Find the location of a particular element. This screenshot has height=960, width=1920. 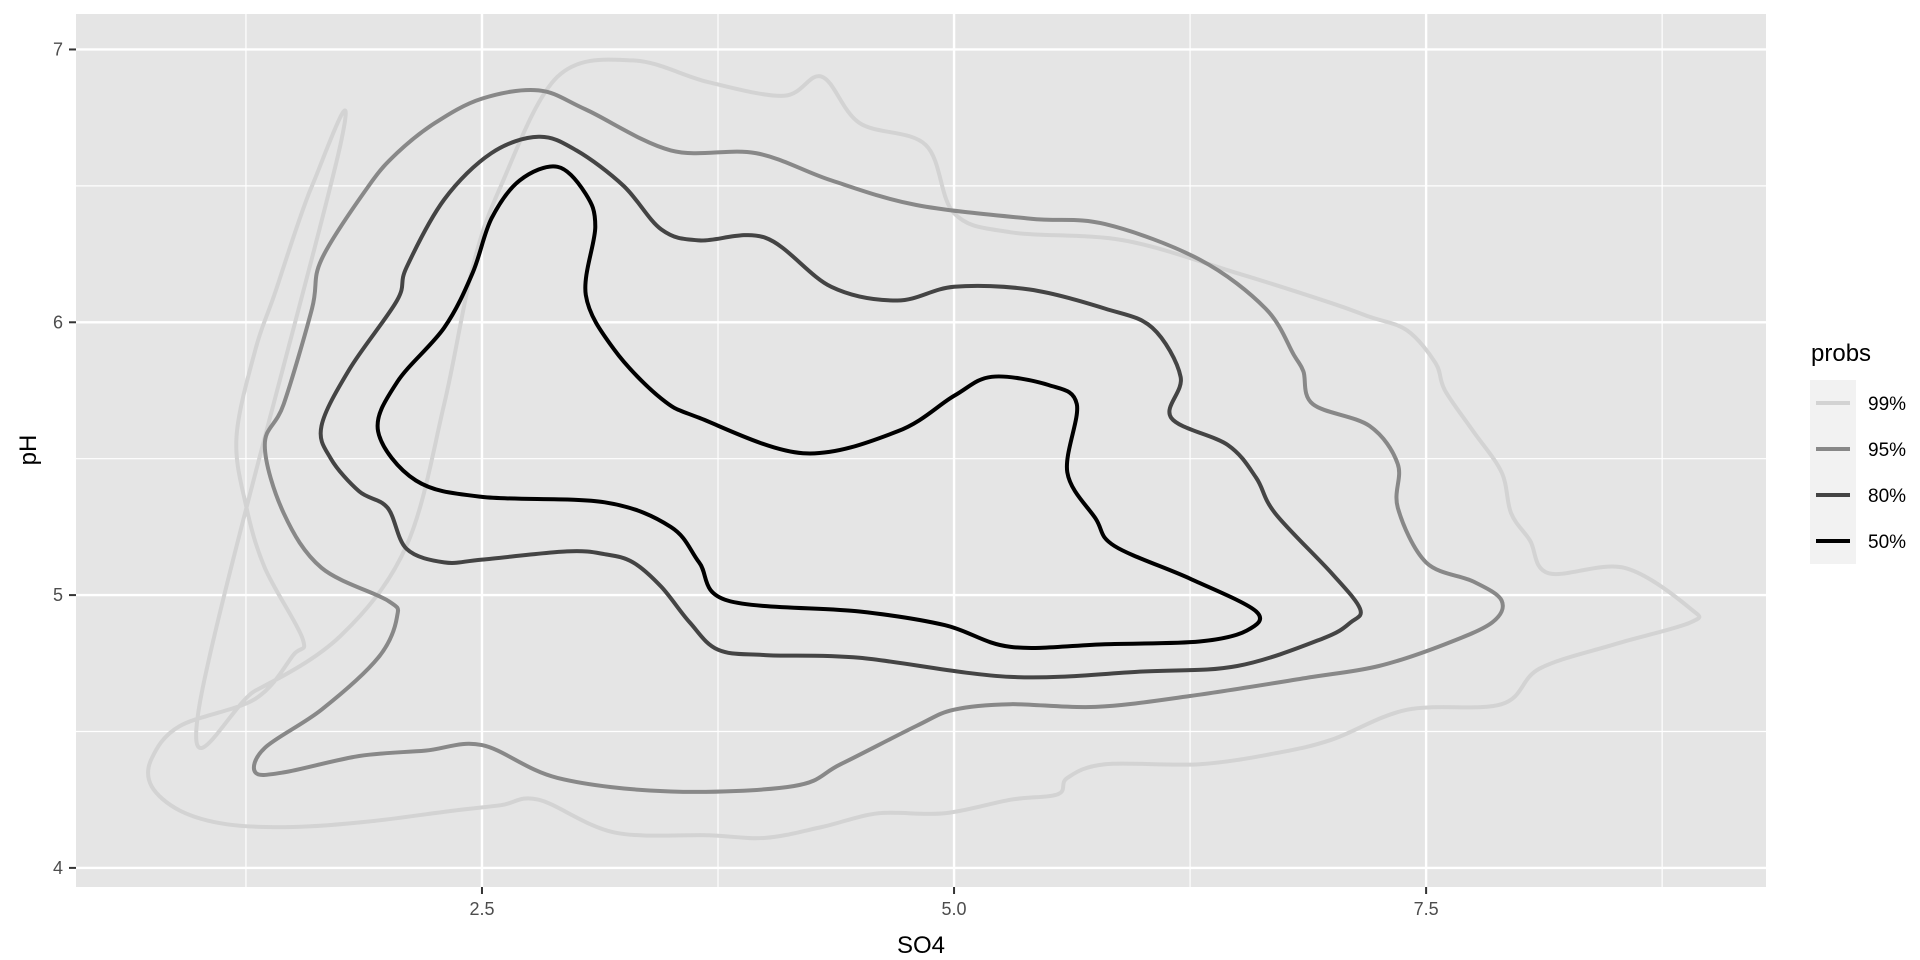

legend: probs 99% 95% 80% 50% is located at coordinates (1858, 452).